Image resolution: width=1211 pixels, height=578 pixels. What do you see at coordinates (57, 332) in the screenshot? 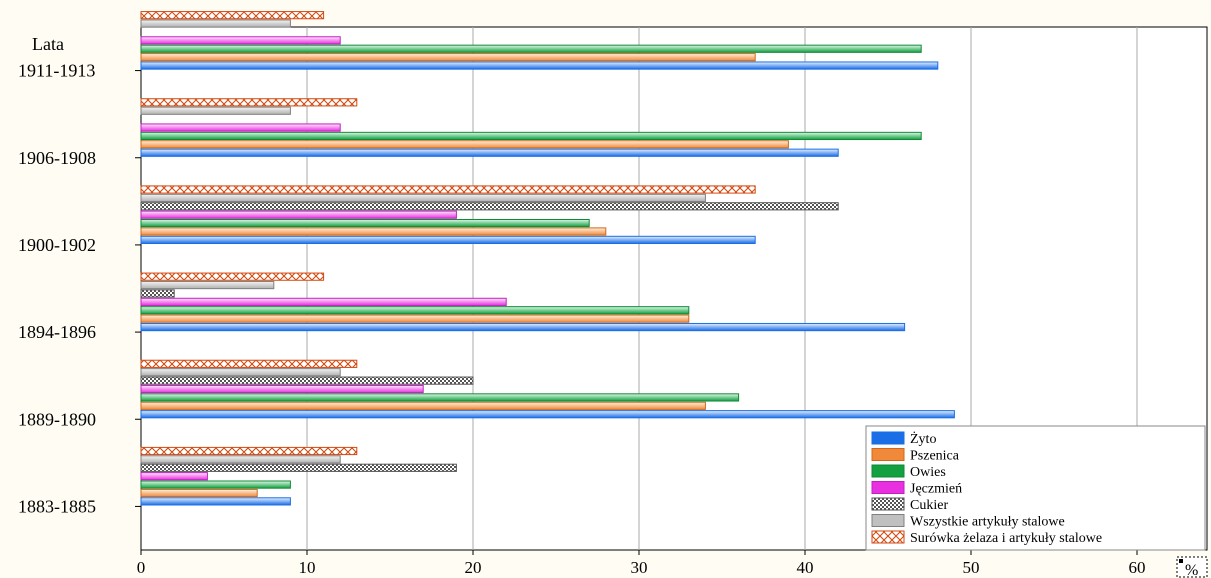
I see `y-tick-label: 1894-1896` at bounding box center [57, 332].